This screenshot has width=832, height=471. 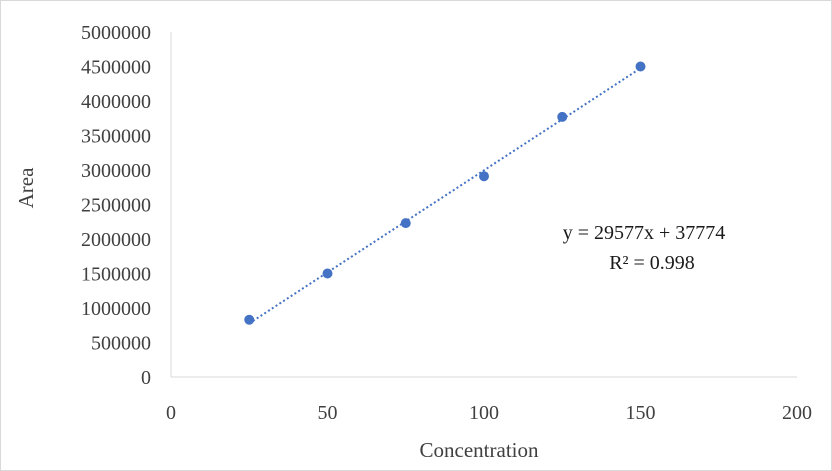 What do you see at coordinates (116, 275) in the screenshot?
I see `y-tick-label: 1500000` at bounding box center [116, 275].